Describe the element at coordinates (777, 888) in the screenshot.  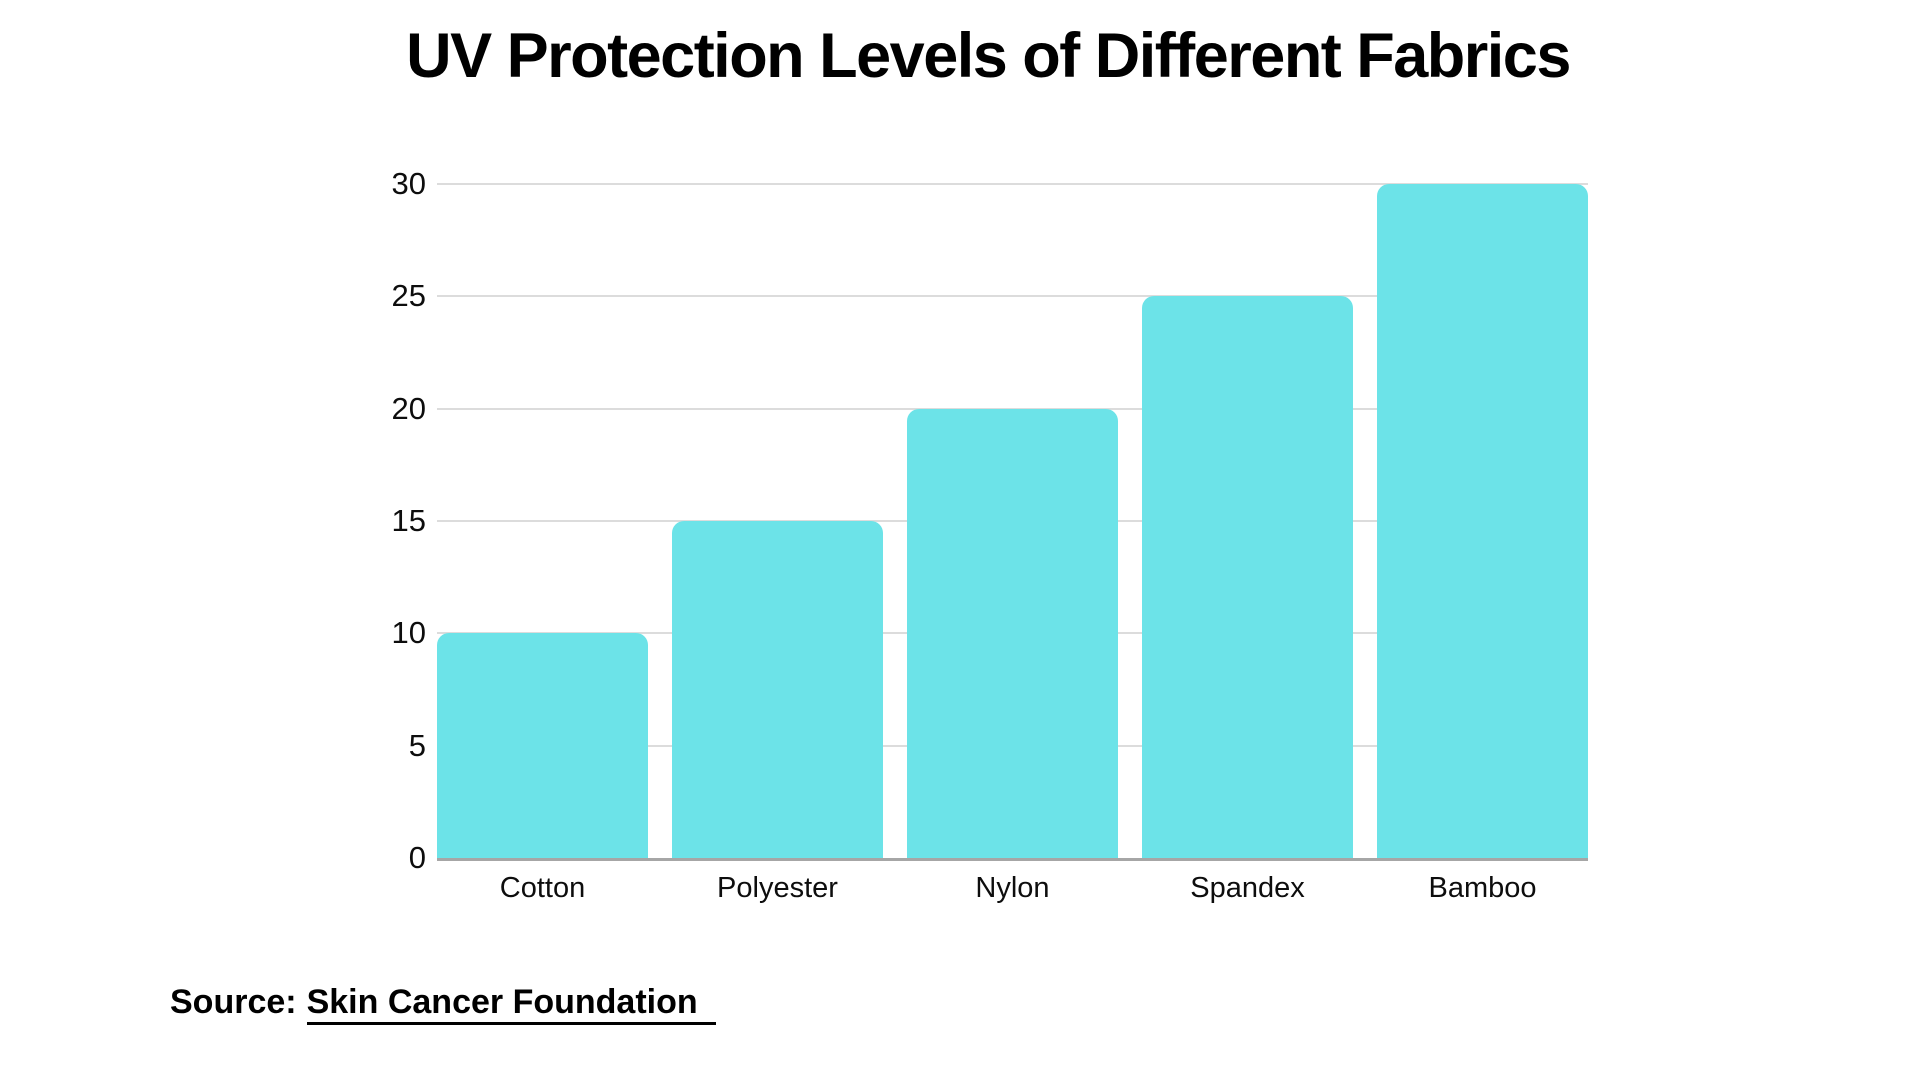
I see `x-tick-label-polyester: Polyester` at that location.